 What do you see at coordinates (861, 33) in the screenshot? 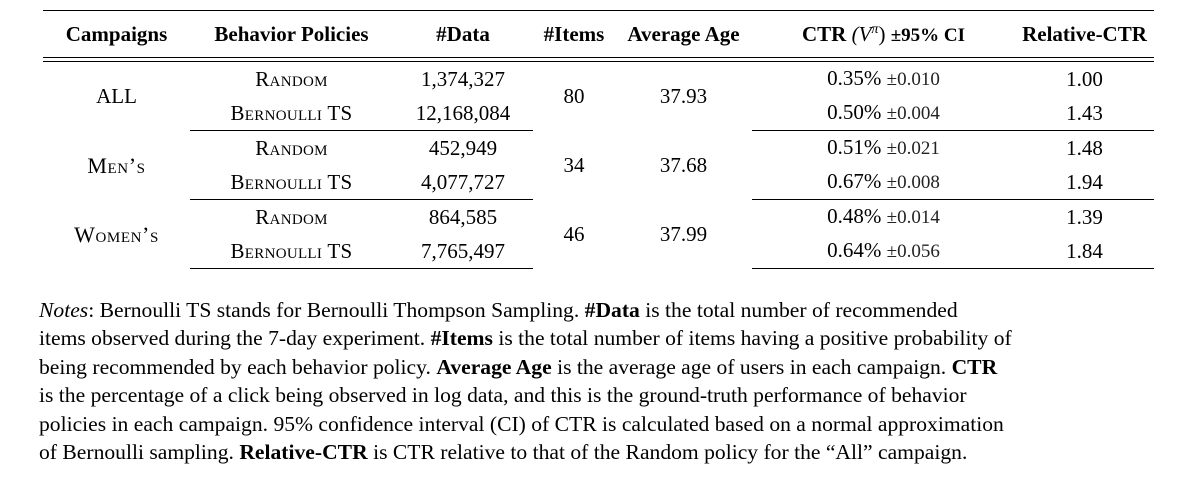
I see `header-ctr-symbol: (V` at bounding box center [861, 33].